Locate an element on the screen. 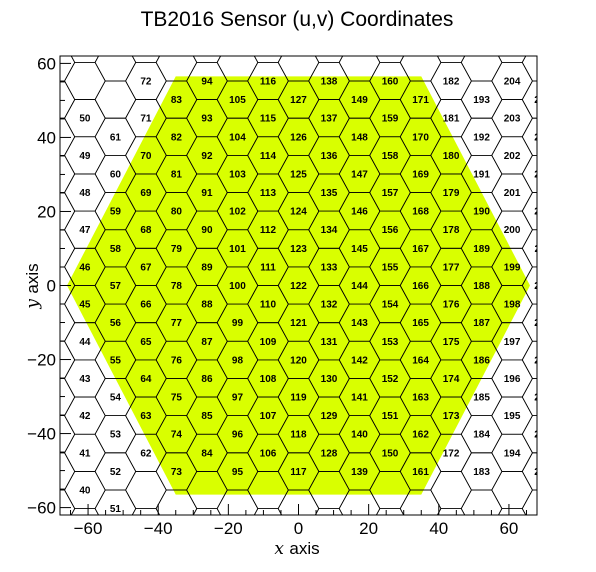 The height and width of the screenshot is (572, 596). cell-id-label: 65 is located at coordinates (146, 342).